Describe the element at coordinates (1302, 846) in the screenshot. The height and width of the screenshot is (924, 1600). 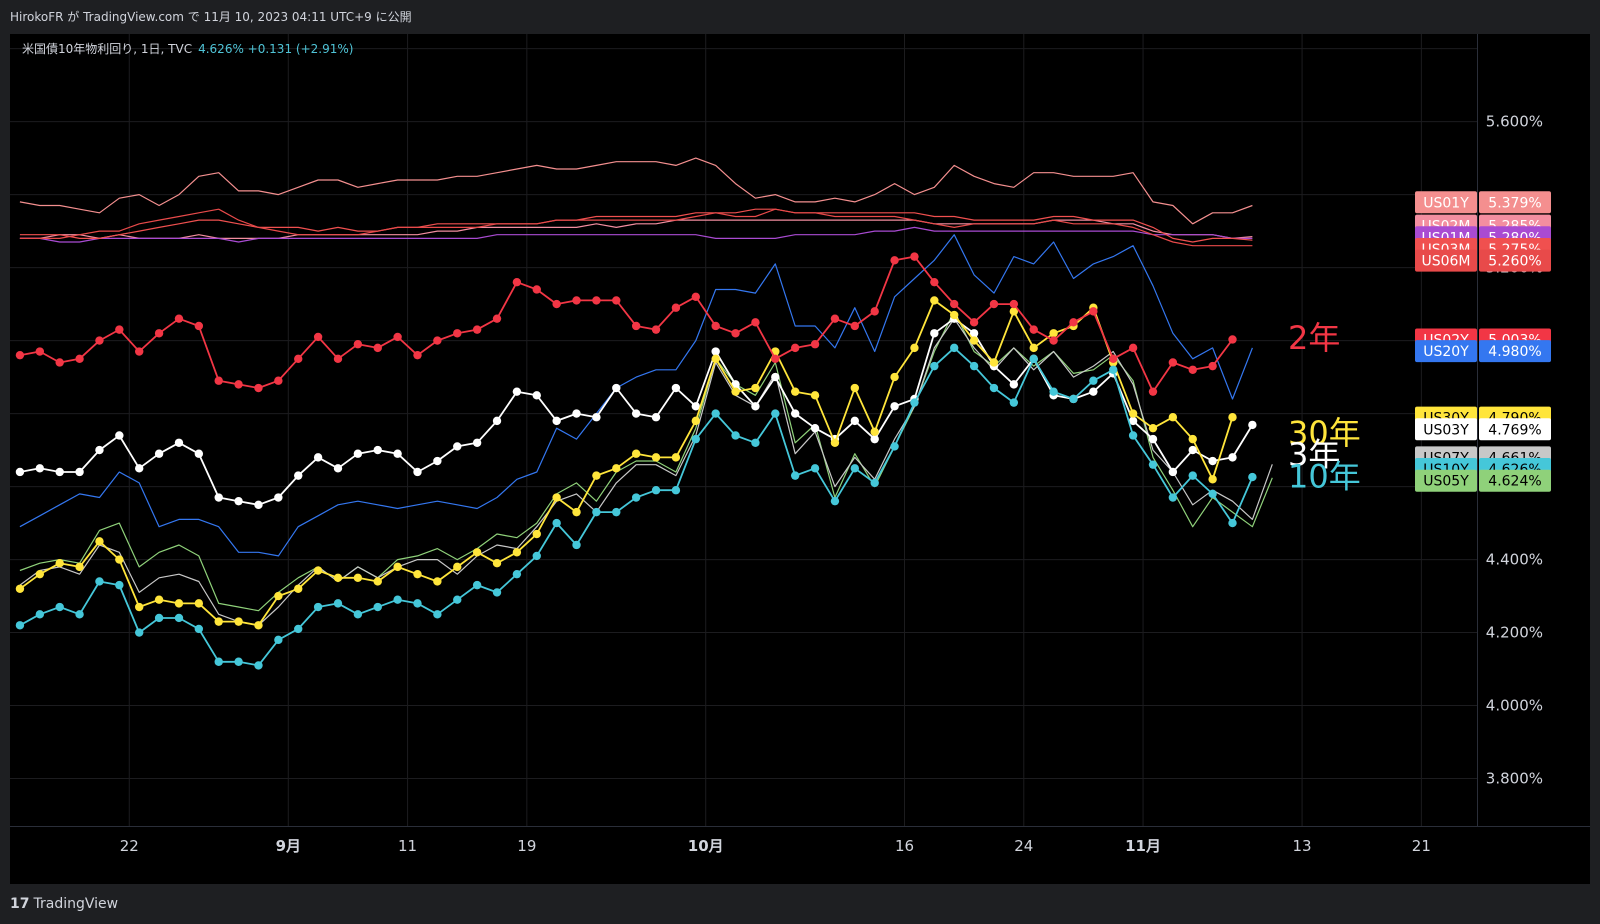
I see `x-tick-label: 13` at that location.